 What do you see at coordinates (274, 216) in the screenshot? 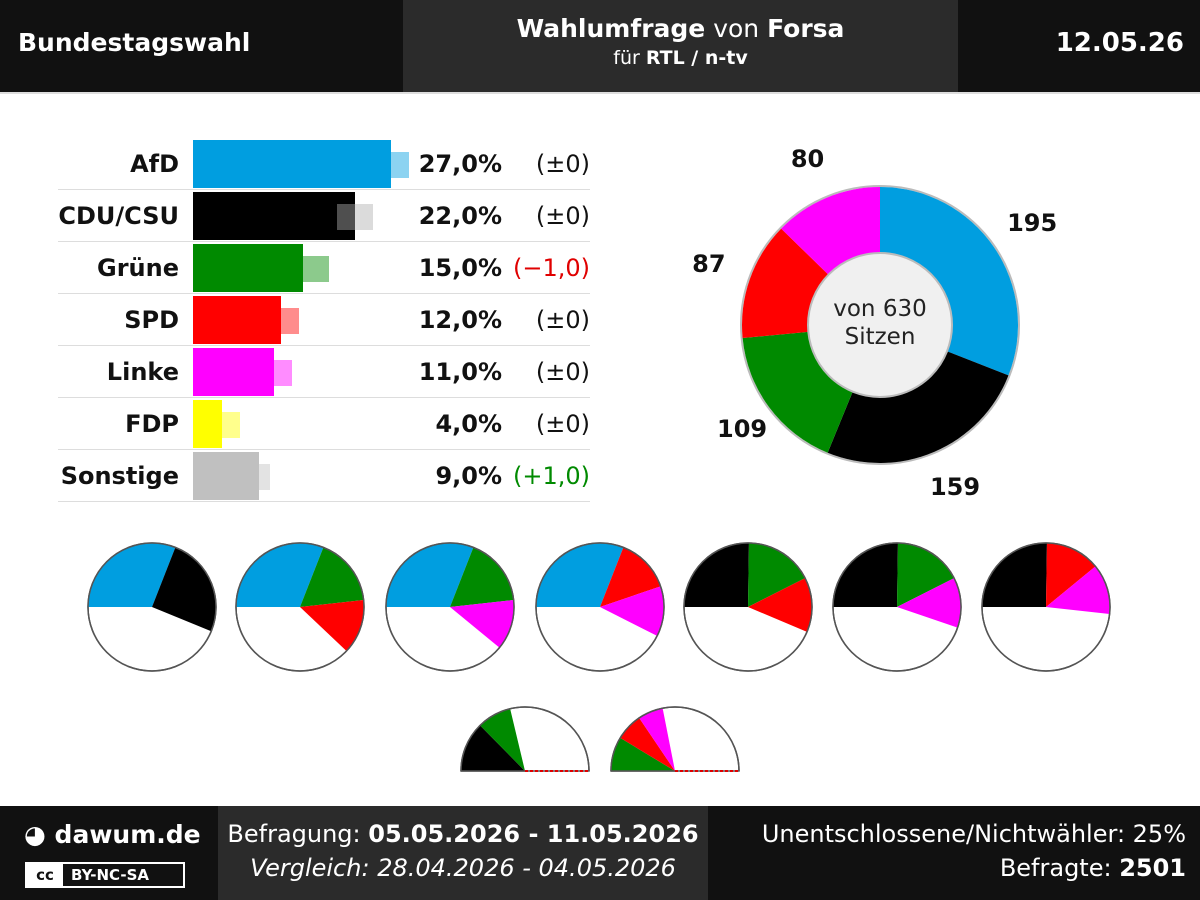
I see `bar-cdu-csu` at bounding box center [274, 216].